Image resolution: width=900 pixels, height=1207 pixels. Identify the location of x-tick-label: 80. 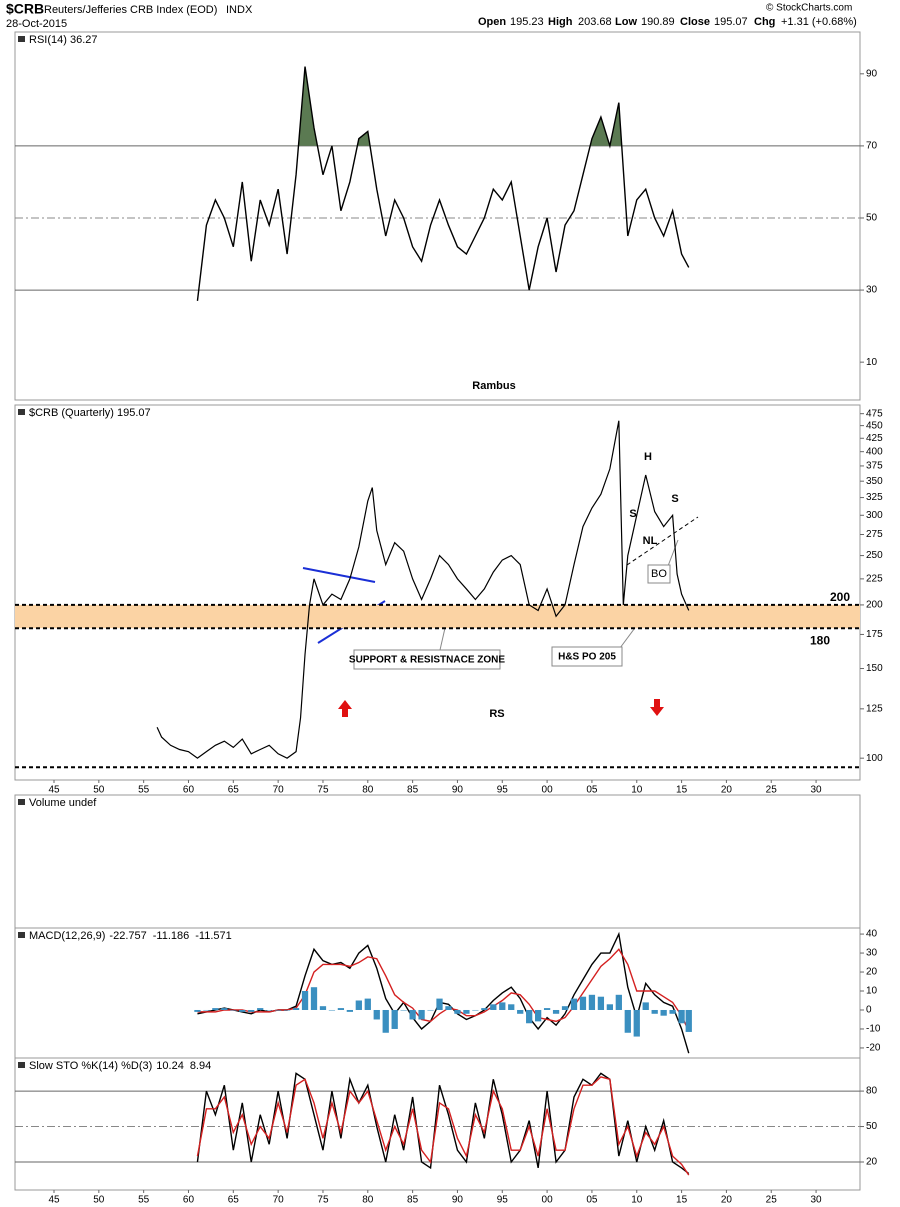
(368, 1200).